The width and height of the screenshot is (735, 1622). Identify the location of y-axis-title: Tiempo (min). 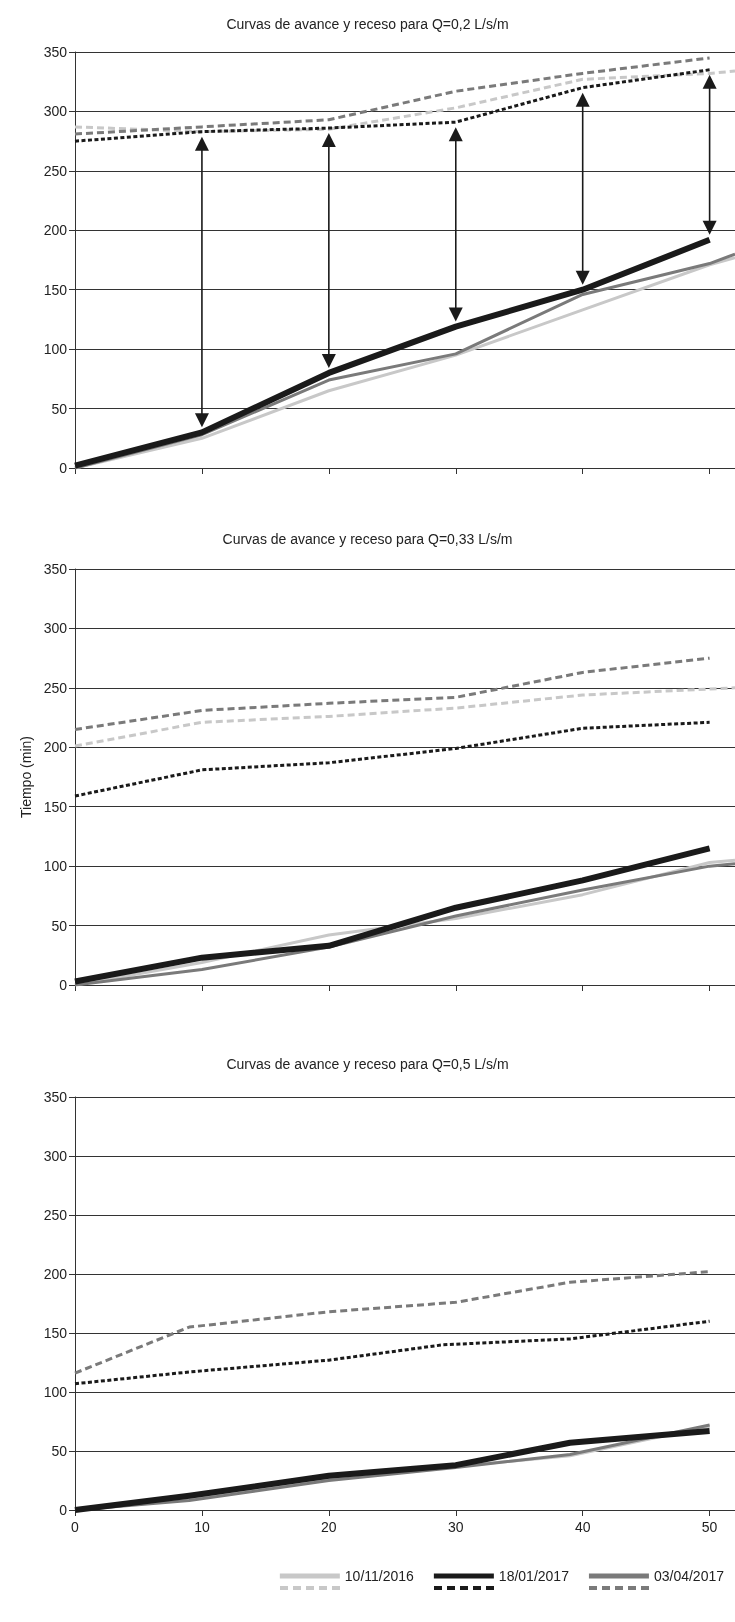
(25, 777).